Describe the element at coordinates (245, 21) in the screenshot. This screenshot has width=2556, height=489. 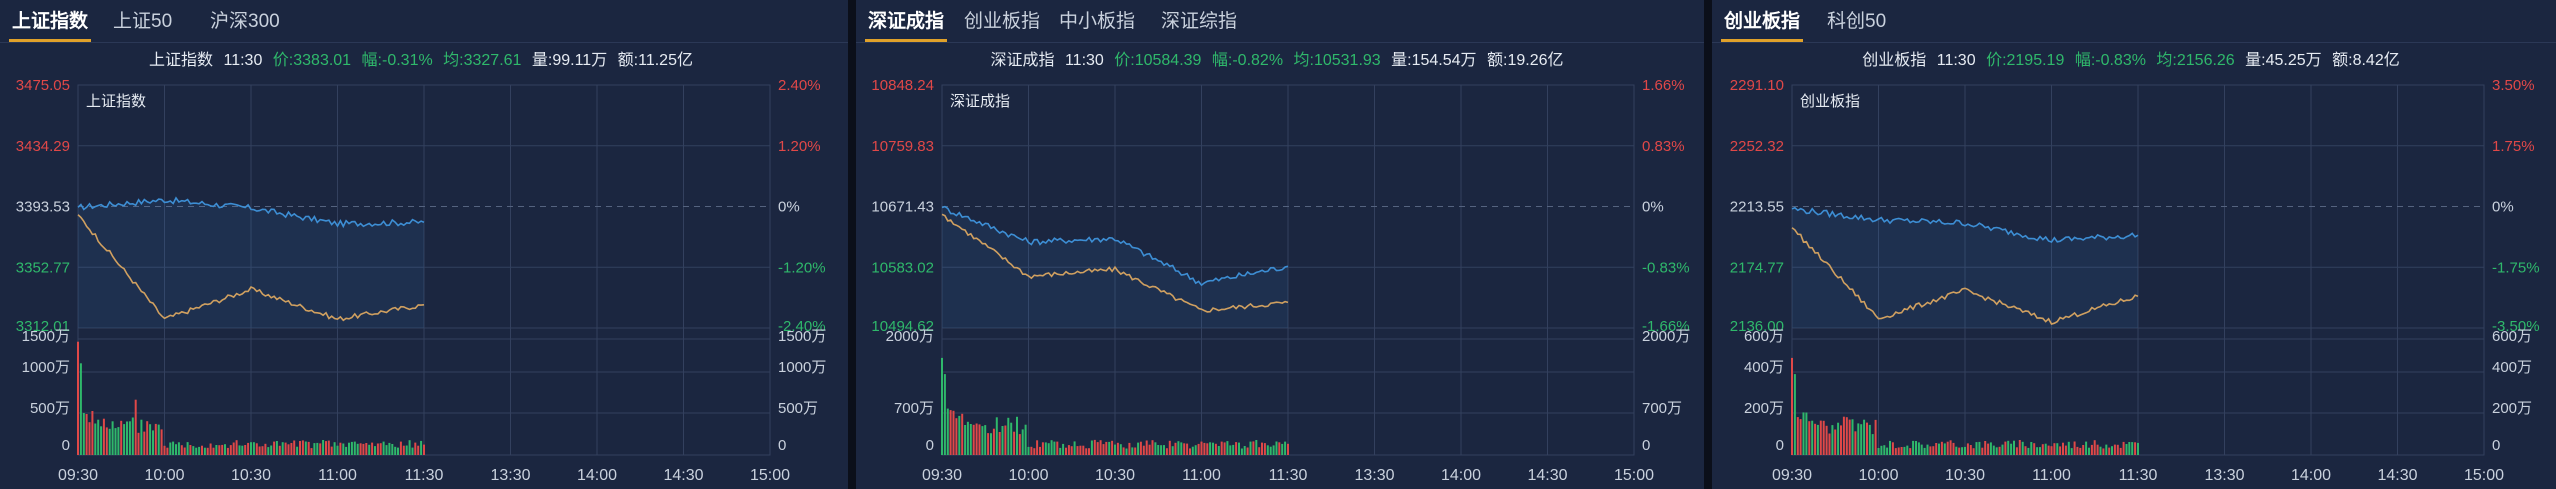
I see `tab-csi300: 沪深300` at that location.